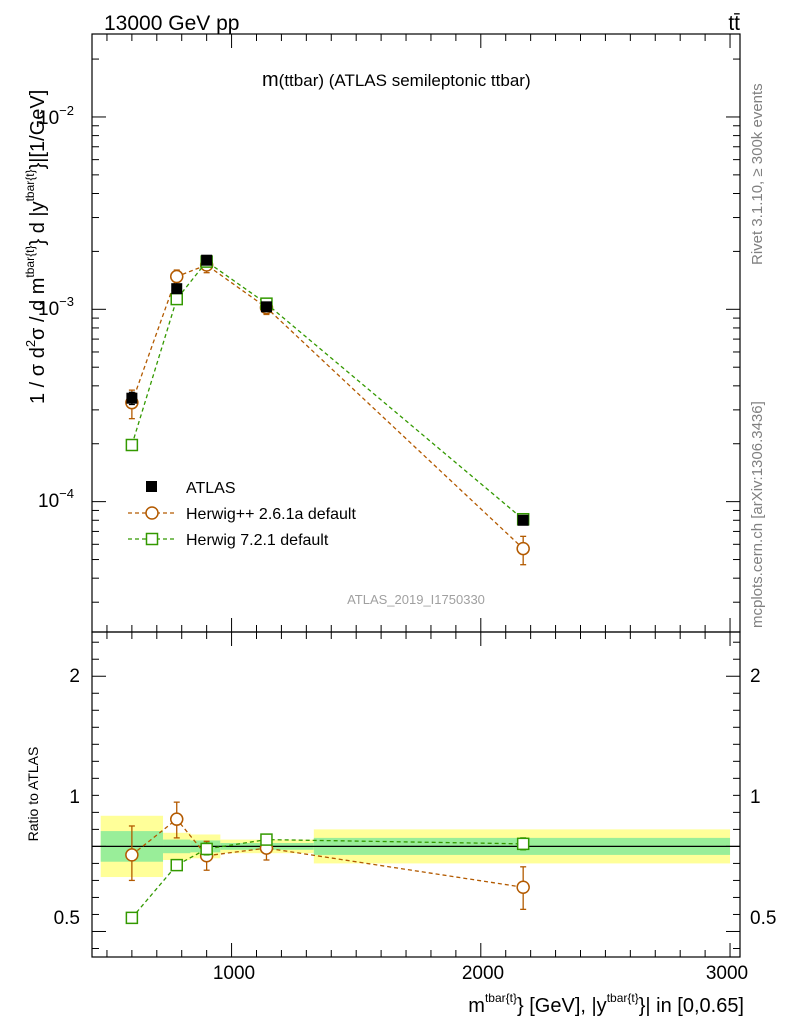 The image size is (786, 1024). I want to click on main-title-m: m, so click(270, 80).